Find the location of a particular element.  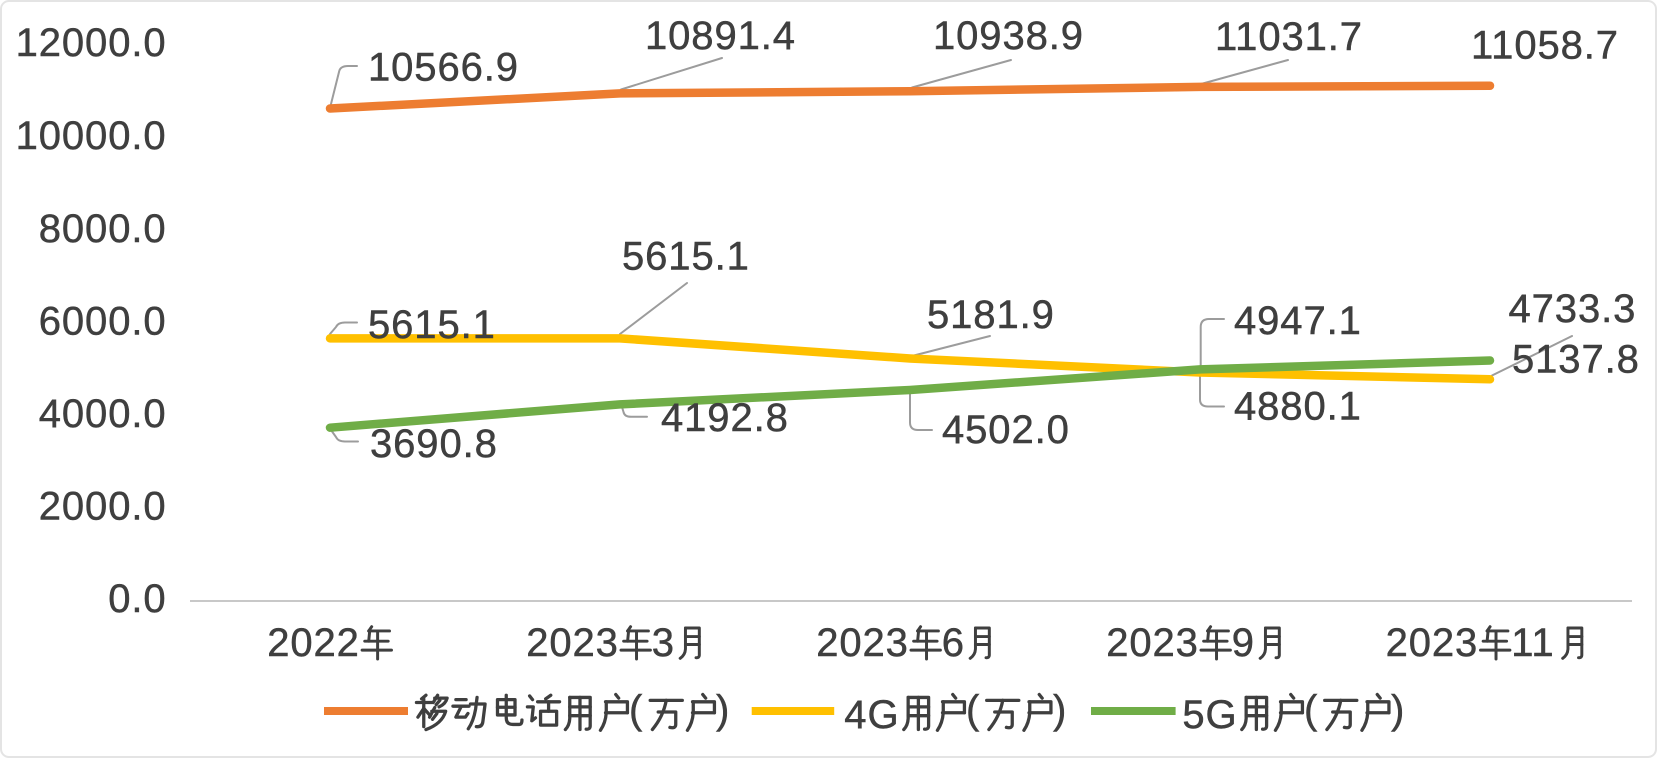

svg-text: 4G is located at coordinates (871, 715).